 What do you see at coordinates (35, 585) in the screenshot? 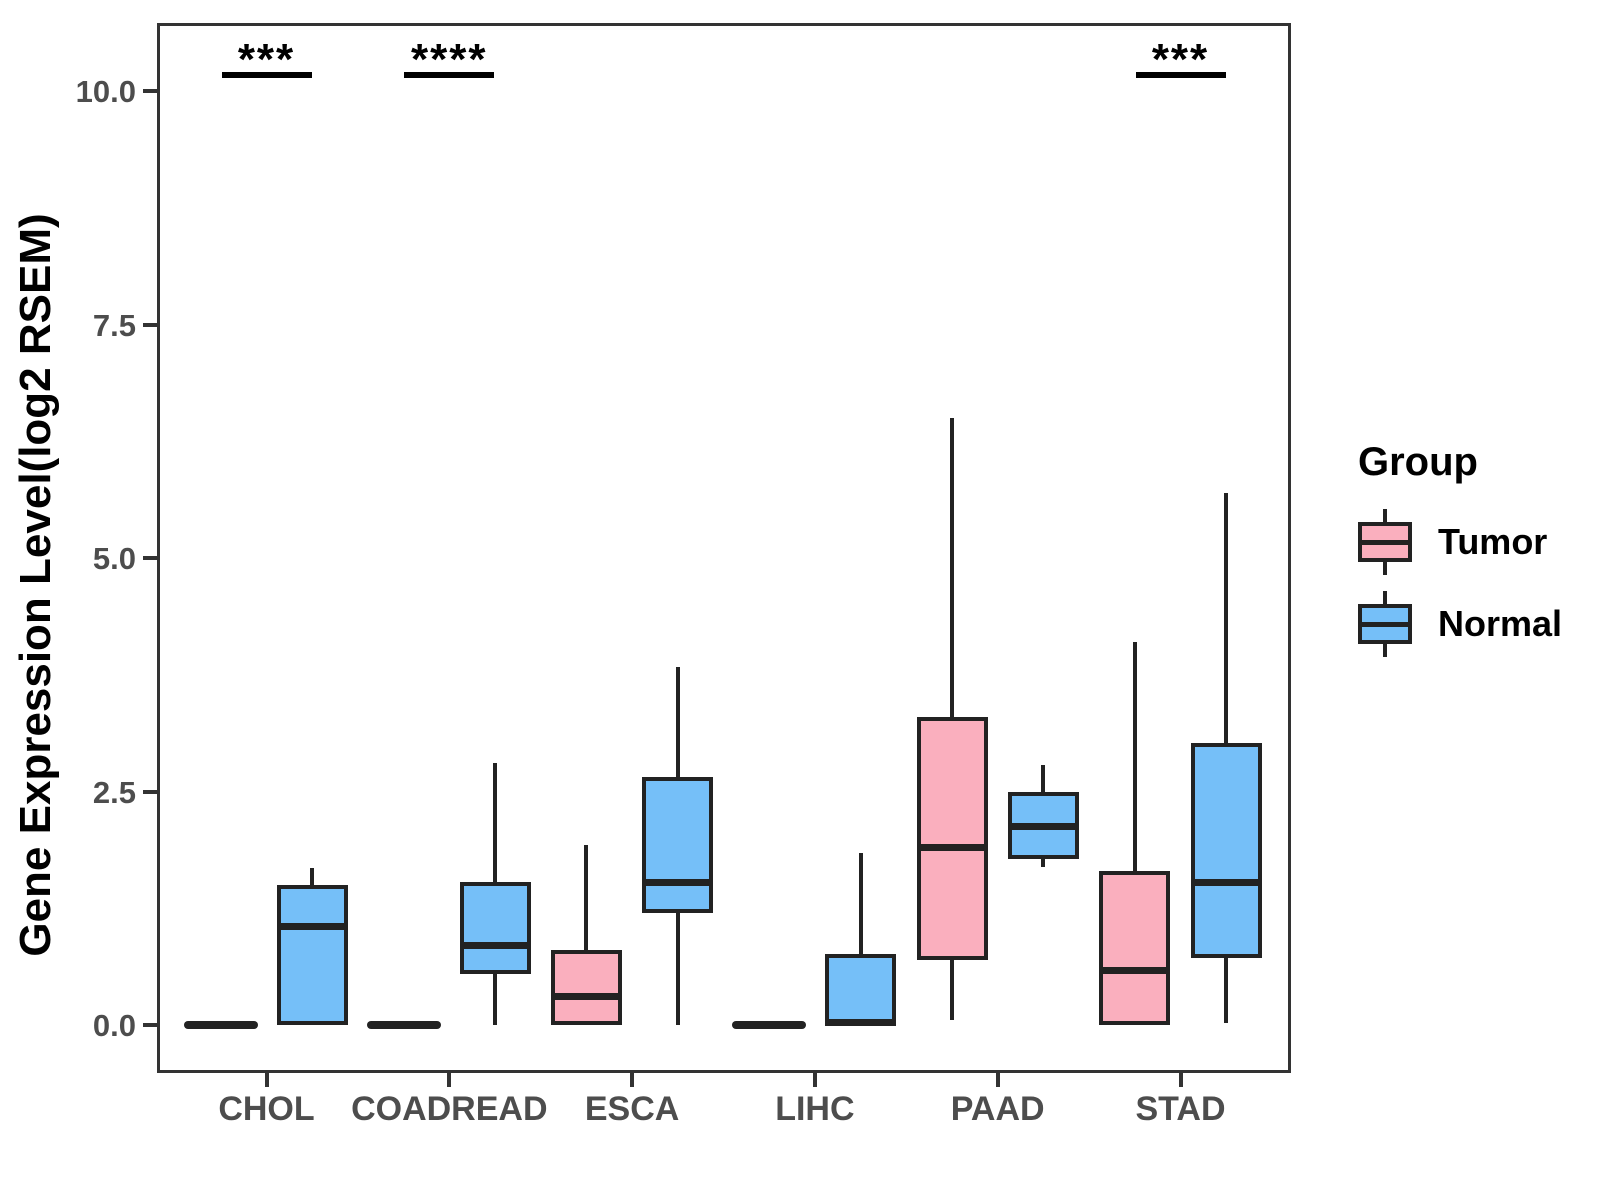
I see `y-axis-title: Gene Expression Level(log2 RSEM)` at bounding box center [35, 585].